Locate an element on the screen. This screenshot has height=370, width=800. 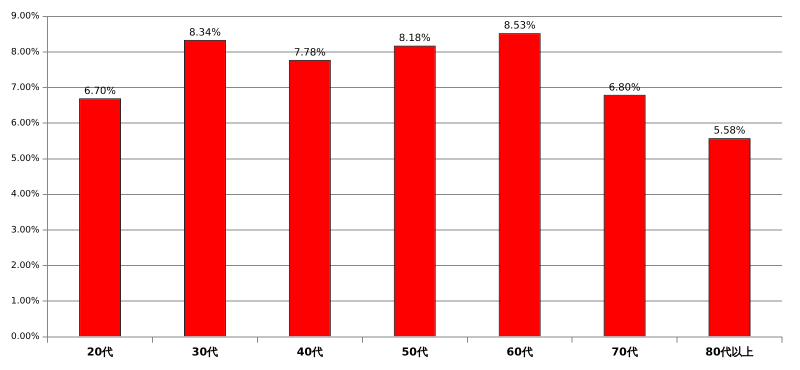
x-tick-label: 70代 is located at coordinates (624, 351).